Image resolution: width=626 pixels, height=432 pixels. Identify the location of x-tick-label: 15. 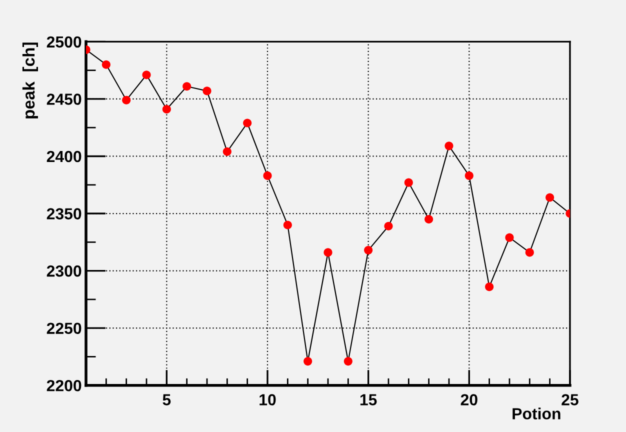
(368, 400).